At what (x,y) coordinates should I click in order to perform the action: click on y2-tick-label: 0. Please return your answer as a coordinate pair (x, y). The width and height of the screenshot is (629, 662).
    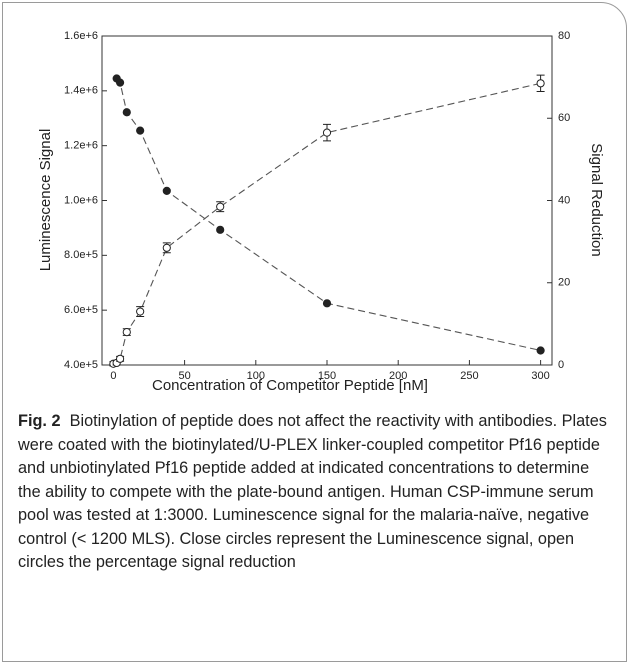
    Looking at the image, I should click on (561, 365).